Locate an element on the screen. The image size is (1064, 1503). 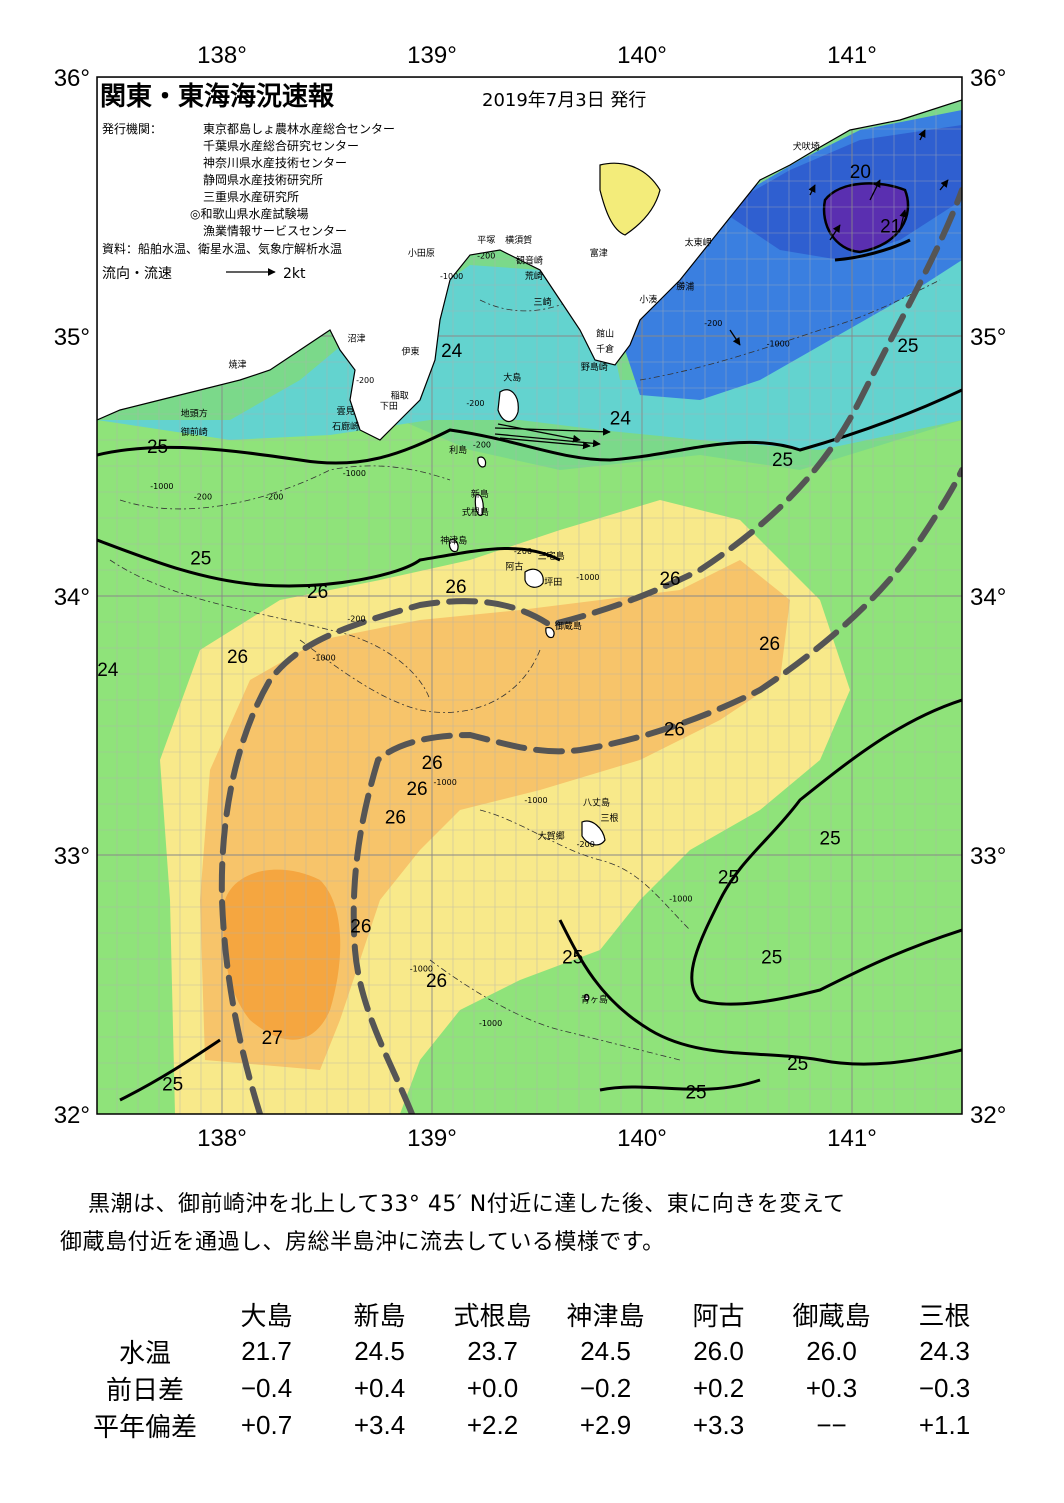
table-cell: 26.0 is located at coordinates (718, 1351).